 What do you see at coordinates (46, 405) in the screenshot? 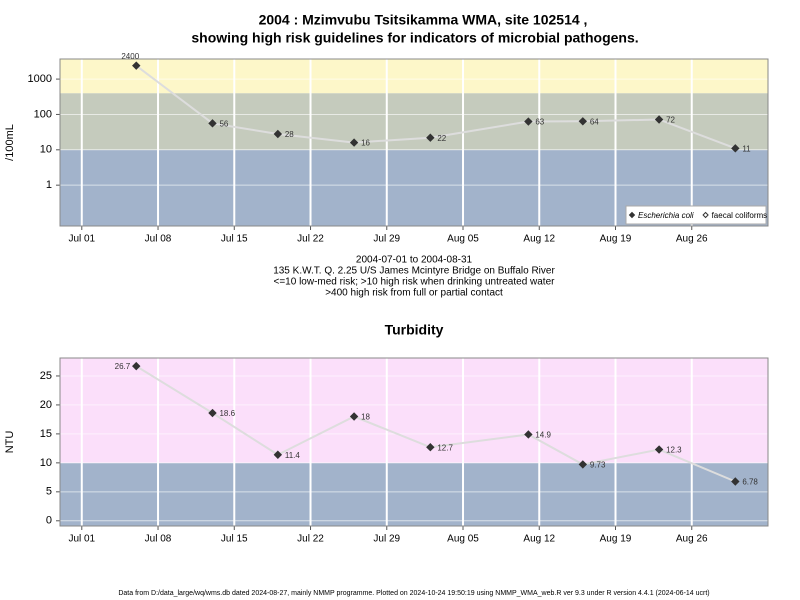
I see `y-tick-label: 20` at bounding box center [46, 405].